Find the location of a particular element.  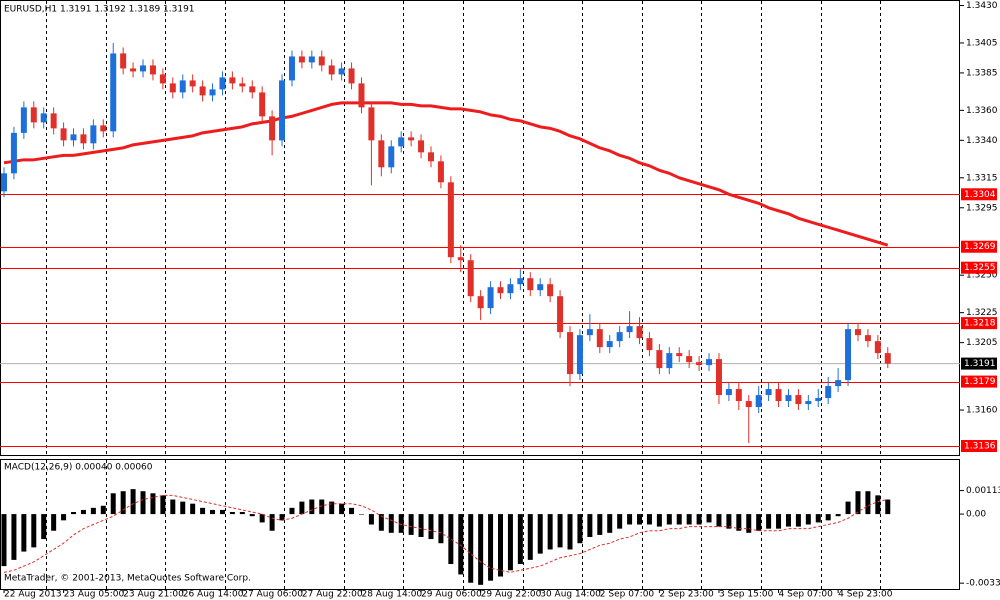

y-tick-label: 1.3405 is located at coordinates (982, 43).